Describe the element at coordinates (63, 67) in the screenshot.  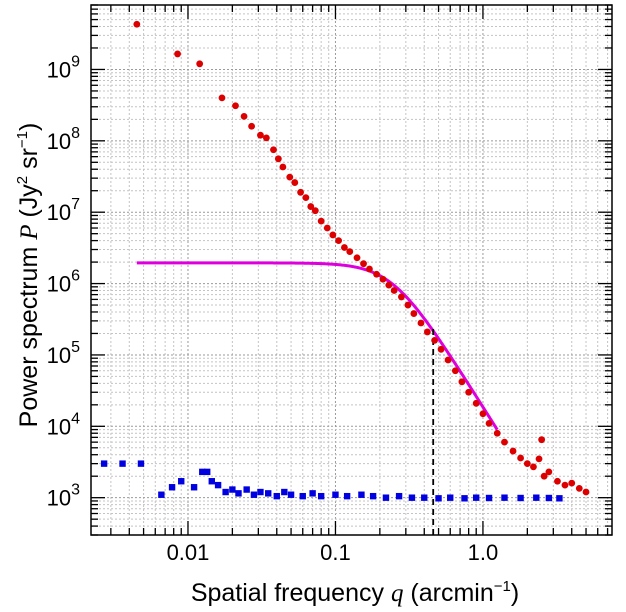
I see `y-tick-label: 10⁹` at that location.